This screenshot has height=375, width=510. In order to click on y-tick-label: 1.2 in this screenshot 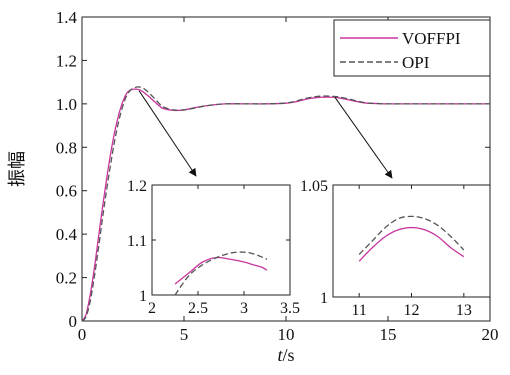, I will do `click(66, 60)`.